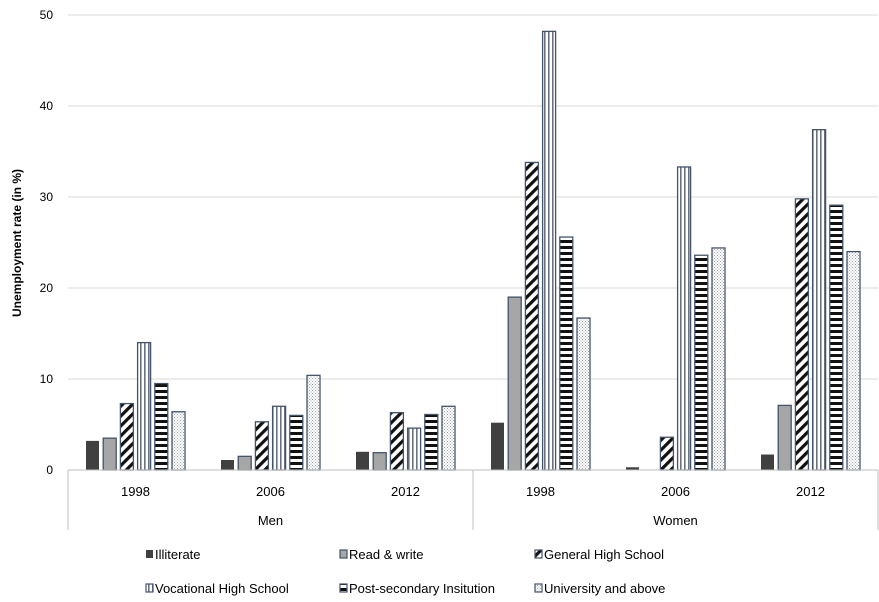 The height and width of the screenshot is (602, 879). What do you see at coordinates (604, 588) in the screenshot?
I see `legend-label: University and above` at bounding box center [604, 588].